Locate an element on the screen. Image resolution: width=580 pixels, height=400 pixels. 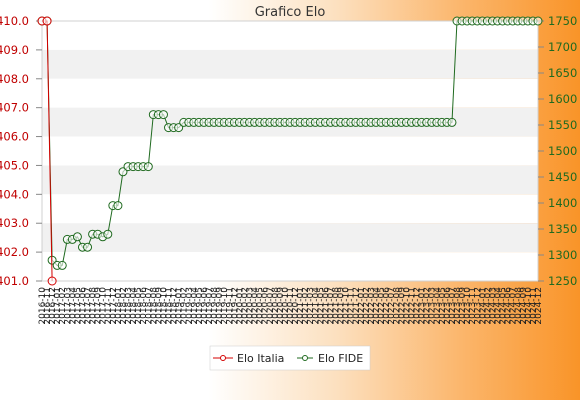
x-tick-label: 2019-09 is located at coordinates (220, 306).